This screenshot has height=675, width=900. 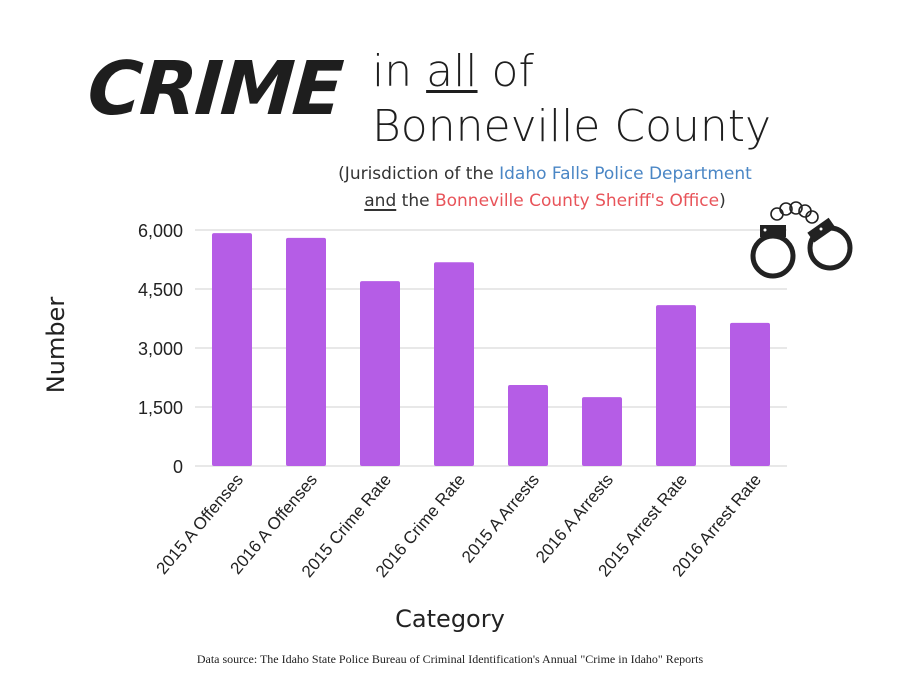 I want to click on title-line-1: in all of, so click(x=453, y=72).